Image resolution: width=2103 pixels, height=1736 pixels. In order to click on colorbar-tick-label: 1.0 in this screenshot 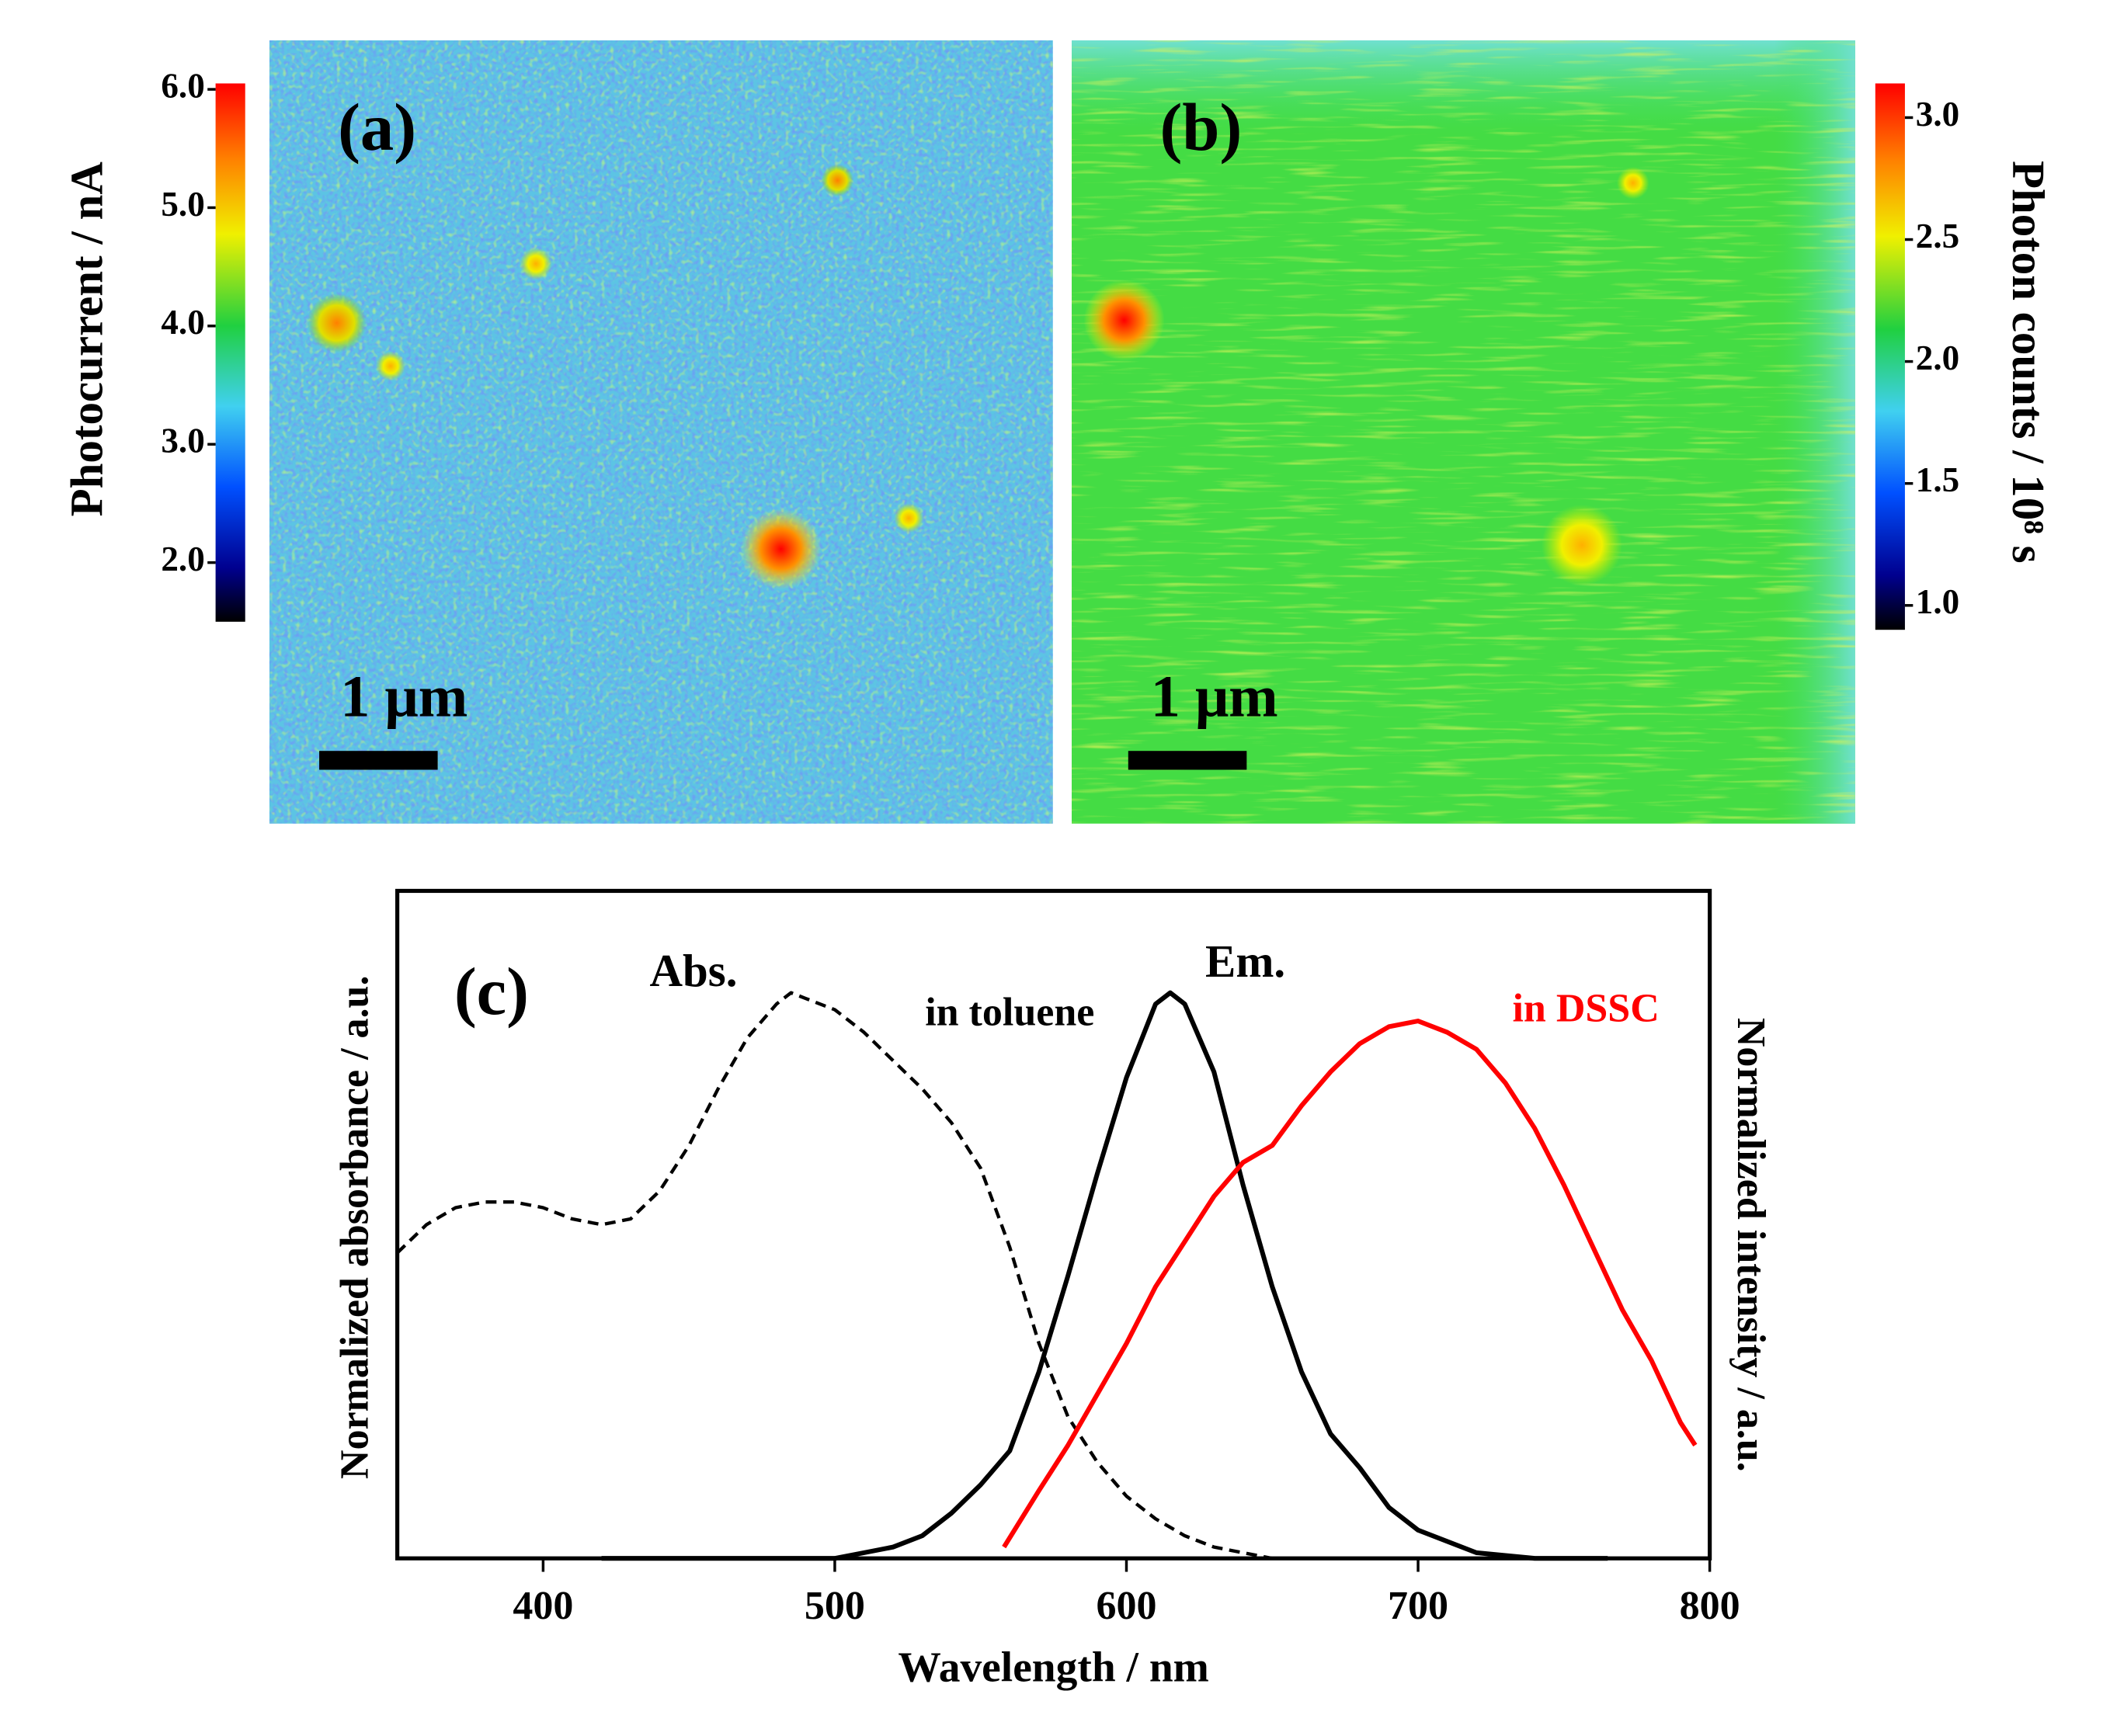, I will do `click(1937, 601)`.